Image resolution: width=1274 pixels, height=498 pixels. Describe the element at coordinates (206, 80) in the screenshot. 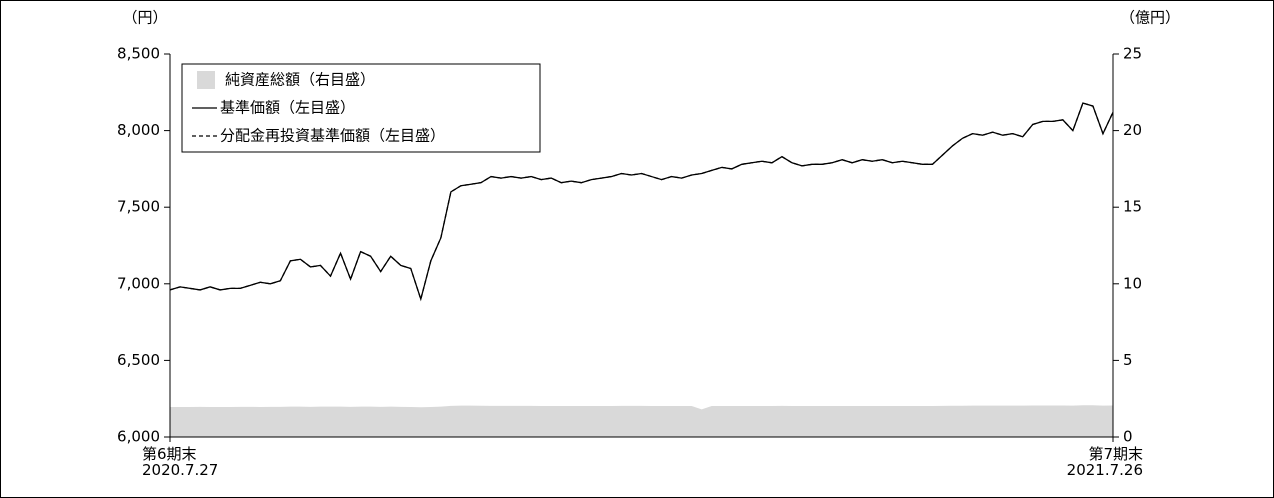

I see `legend-swatch` at that location.